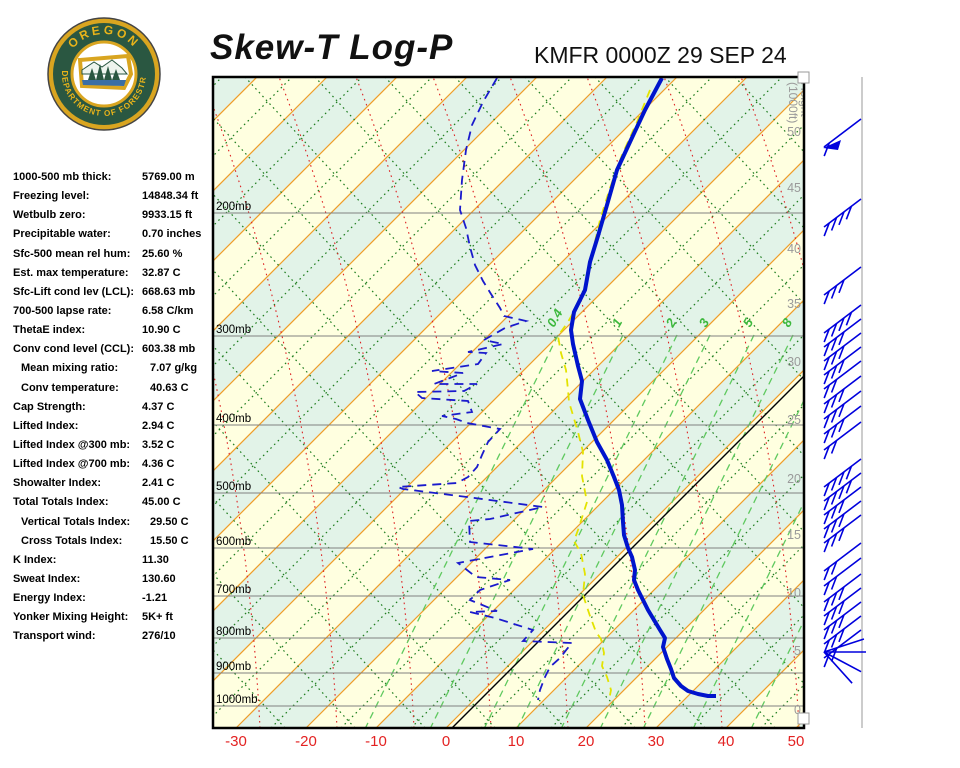 This screenshot has width=960, height=768. Describe the element at coordinates (586, 741) in the screenshot. I see `svg-text: 20` at that location.